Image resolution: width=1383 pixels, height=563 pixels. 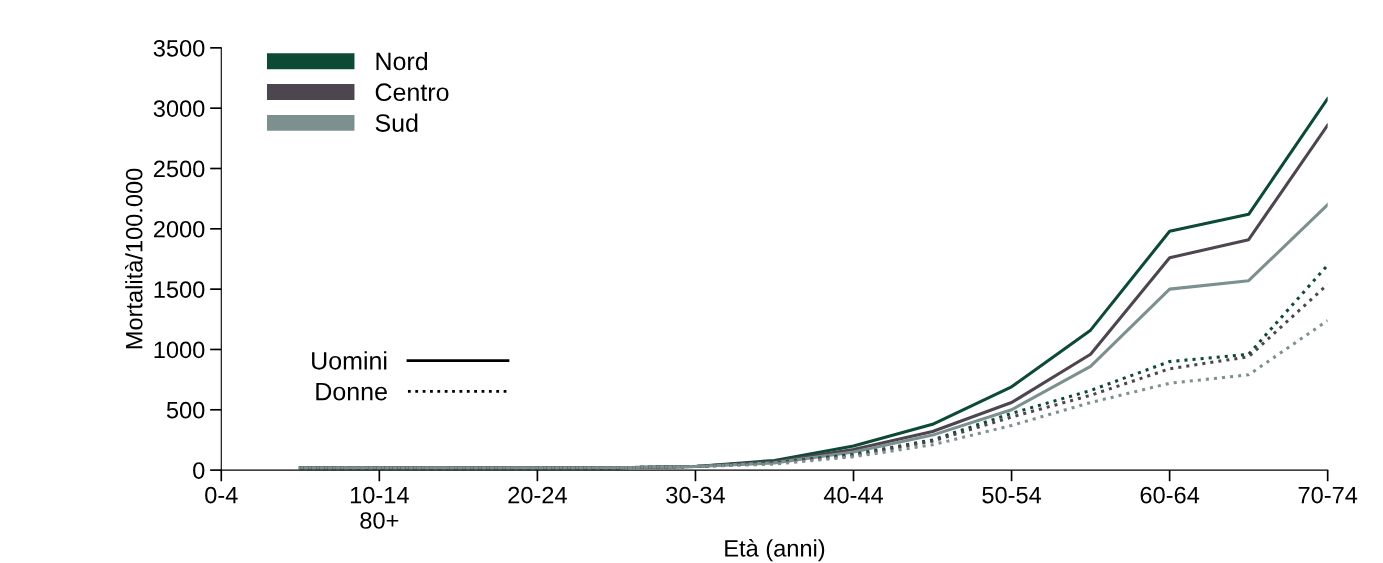 What do you see at coordinates (412, 92) in the screenshot?
I see `legend-label: Centro` at bounding box center [412, 92].